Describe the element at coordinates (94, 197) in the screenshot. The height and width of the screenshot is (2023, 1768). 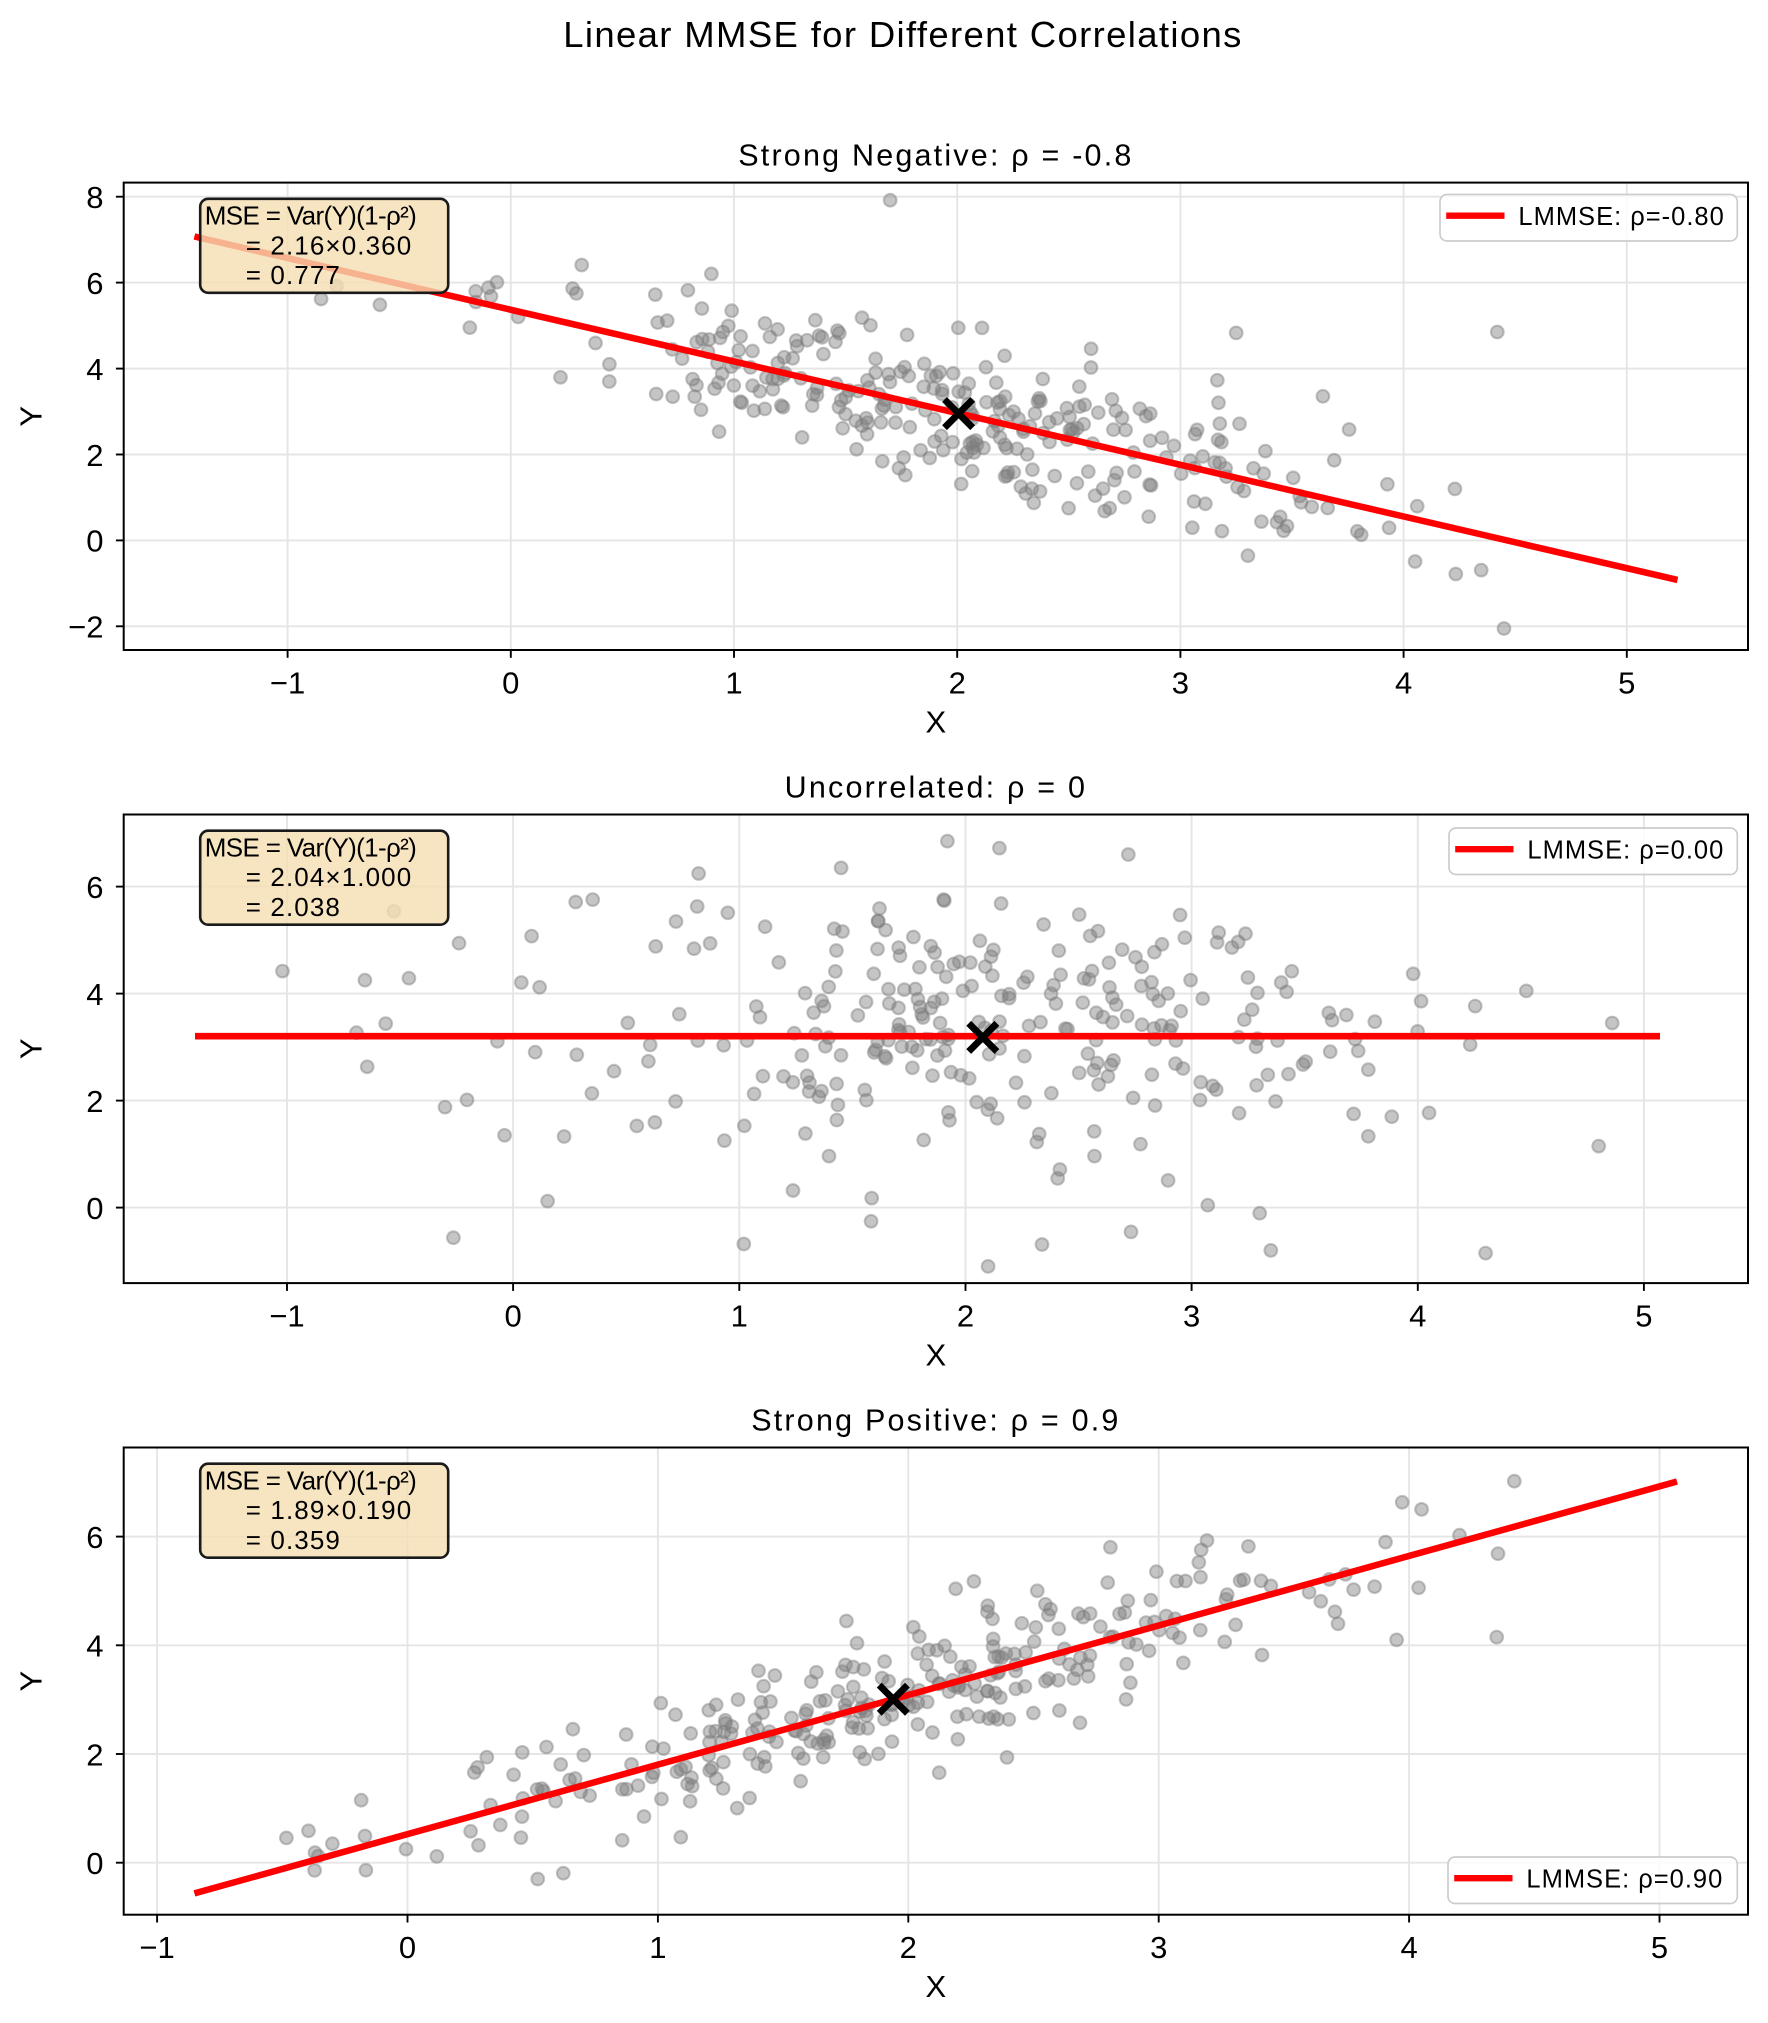
I see `svg-text: 8` at that location.